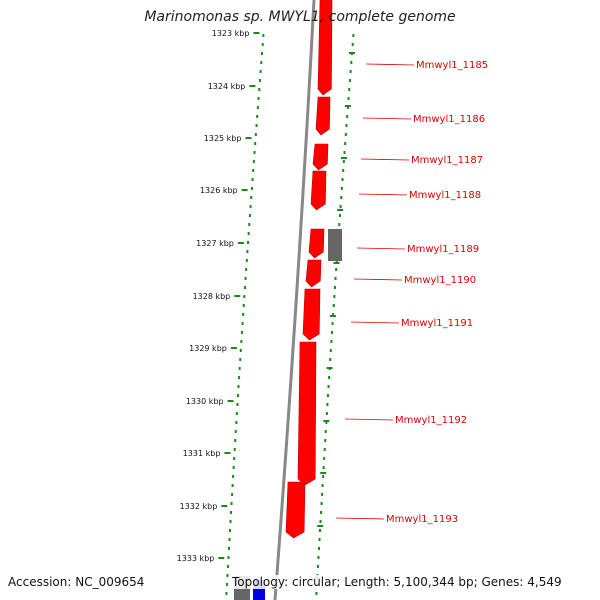  Describe the element at coordinates (447, 160) in the screenshot. I see `gene-label: Mmwyl1_1187` at that location.